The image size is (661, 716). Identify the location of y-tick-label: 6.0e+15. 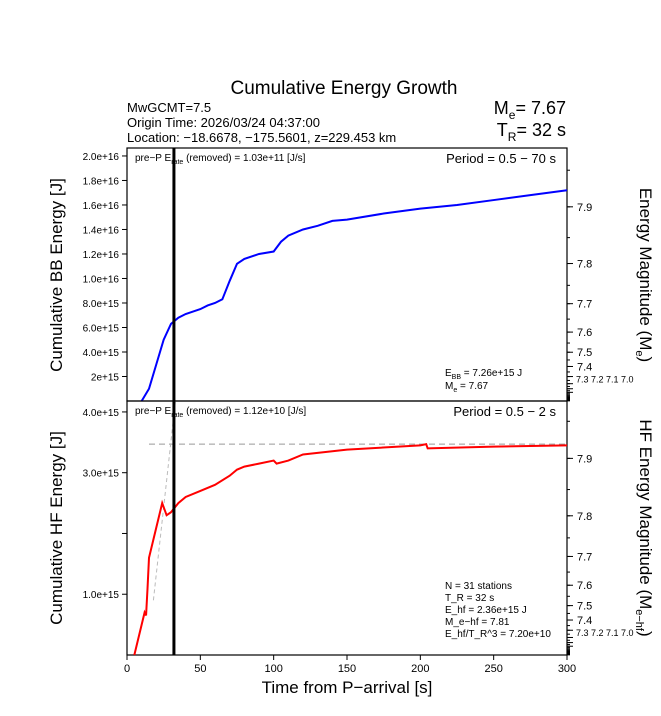
(101, 328).